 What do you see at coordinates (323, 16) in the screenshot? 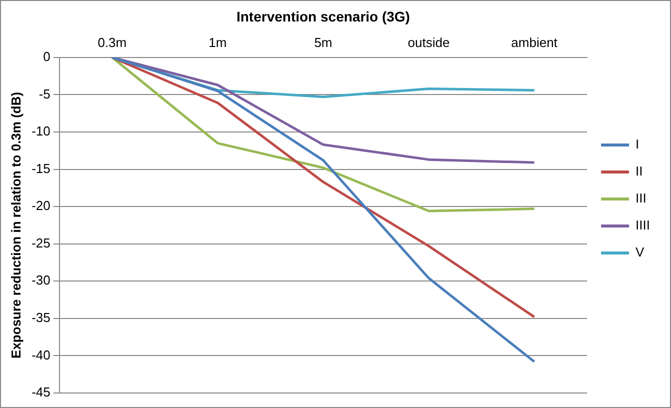
I see `x-axis-title: Intervention scenario (3G)` at bounding box center [323, 16].